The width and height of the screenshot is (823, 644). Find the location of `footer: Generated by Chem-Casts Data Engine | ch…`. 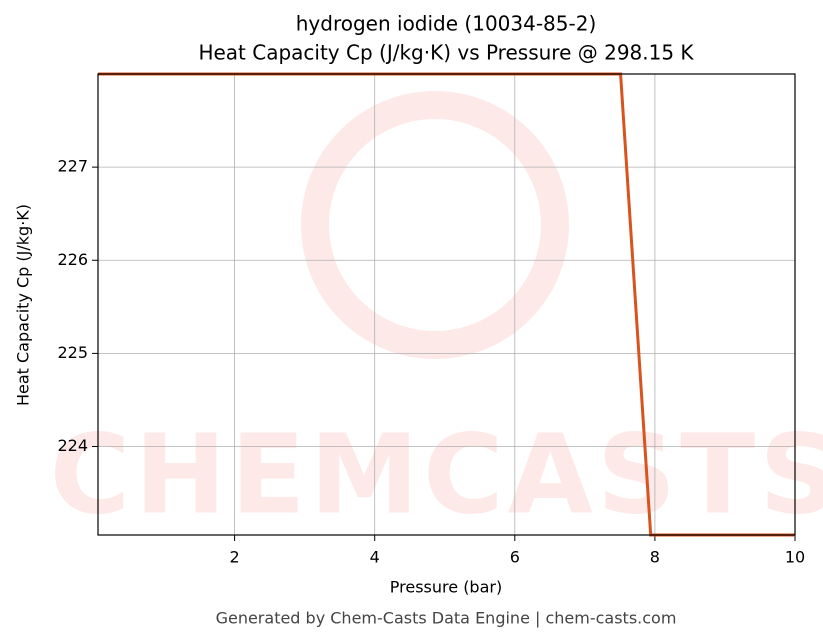

footer: Generated by Chem-Casts Data Engine | ch… is located at coordinates (446, 618).